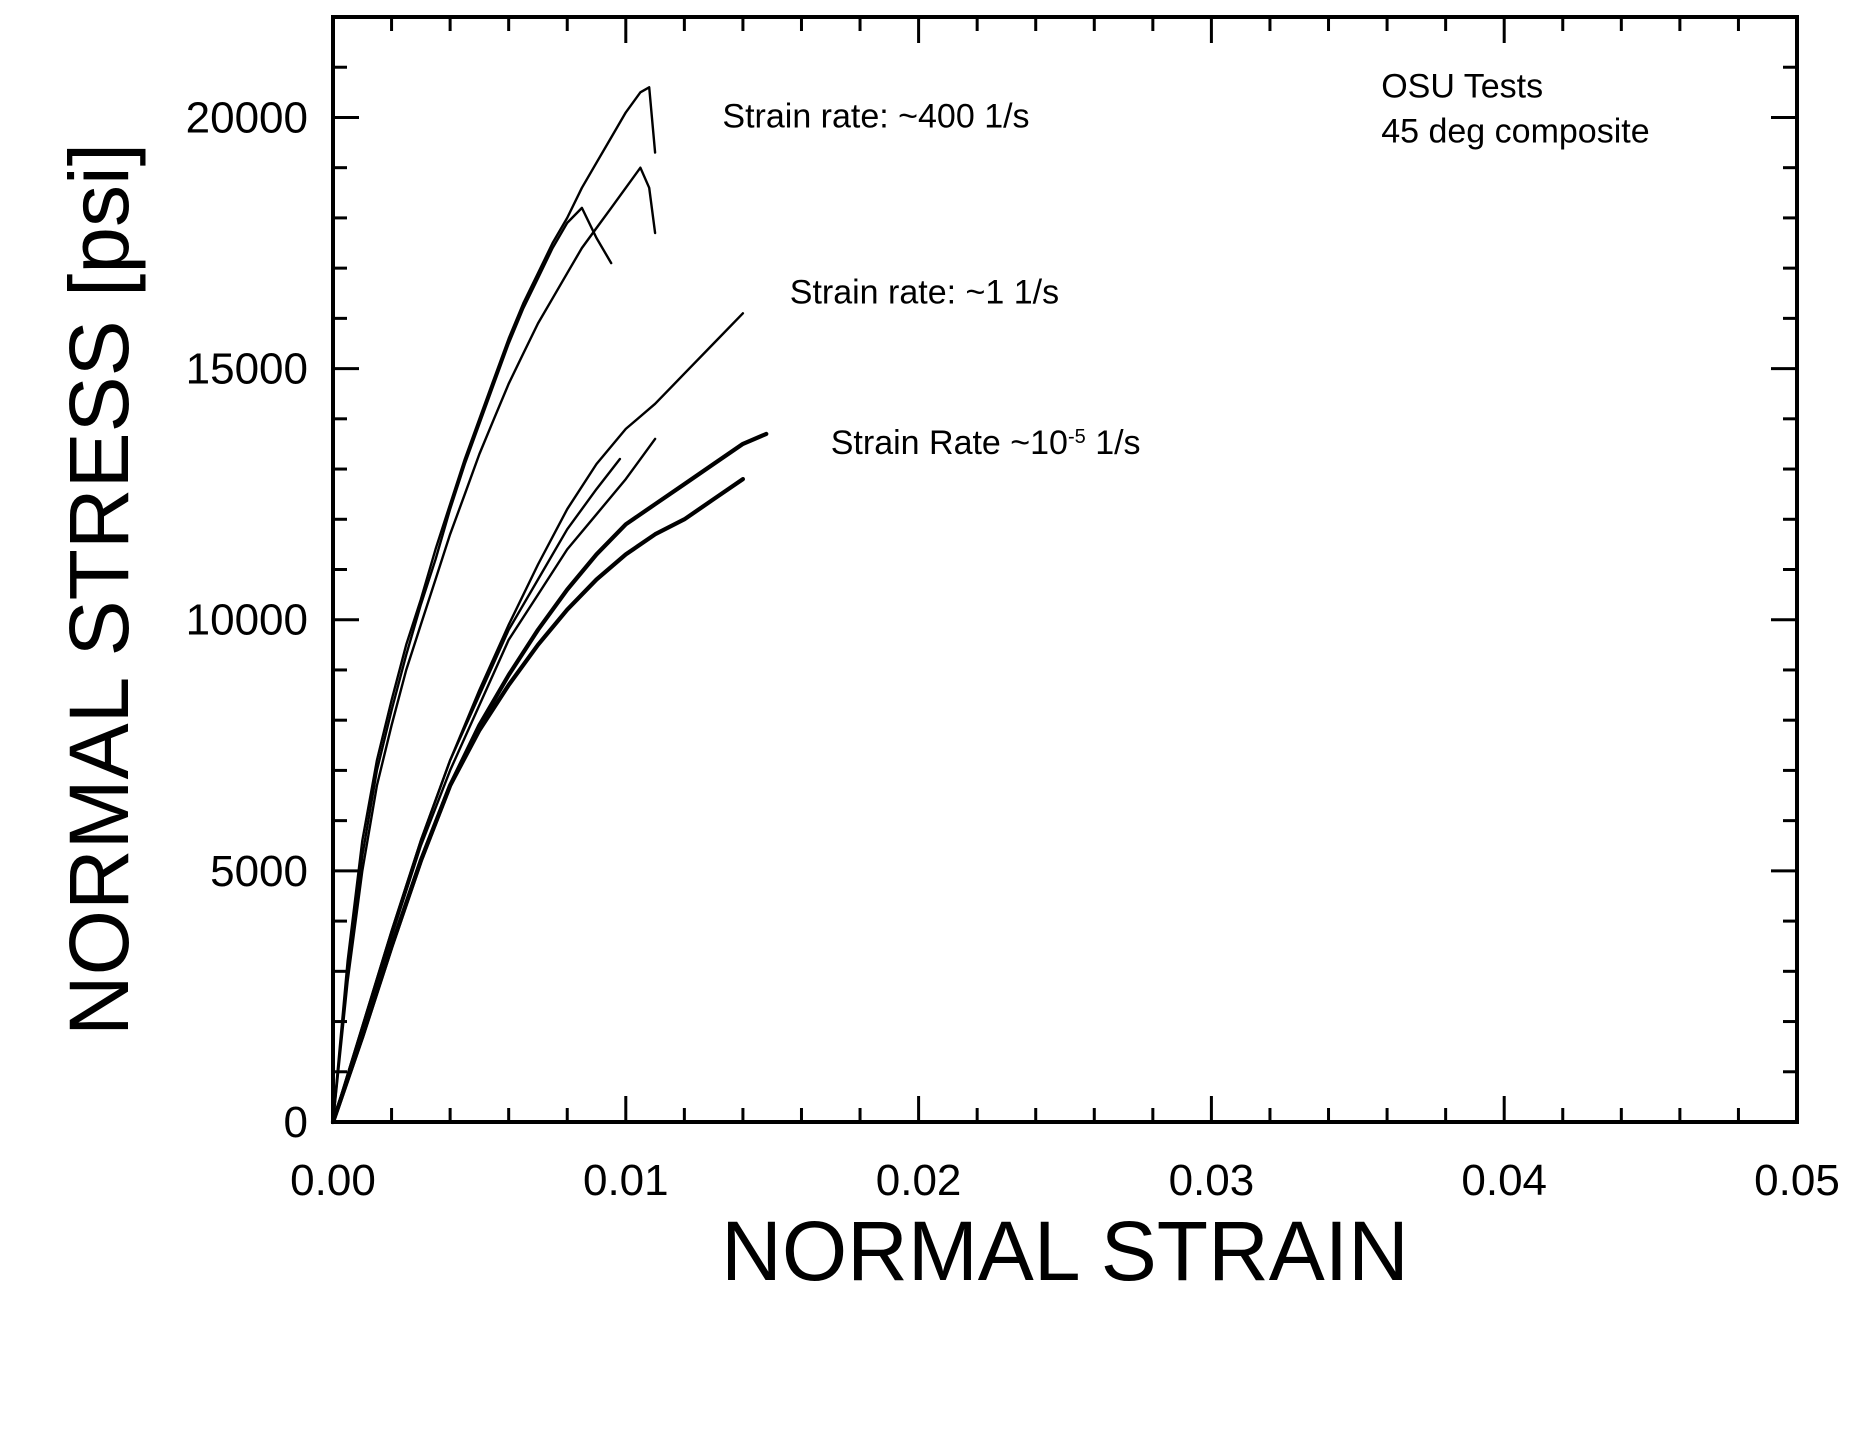  What do you see at coordinates (875, 117) in the screenshot?
I see `annotation: Strain rate: ~400 1/s` at bounding box center [875, 117].